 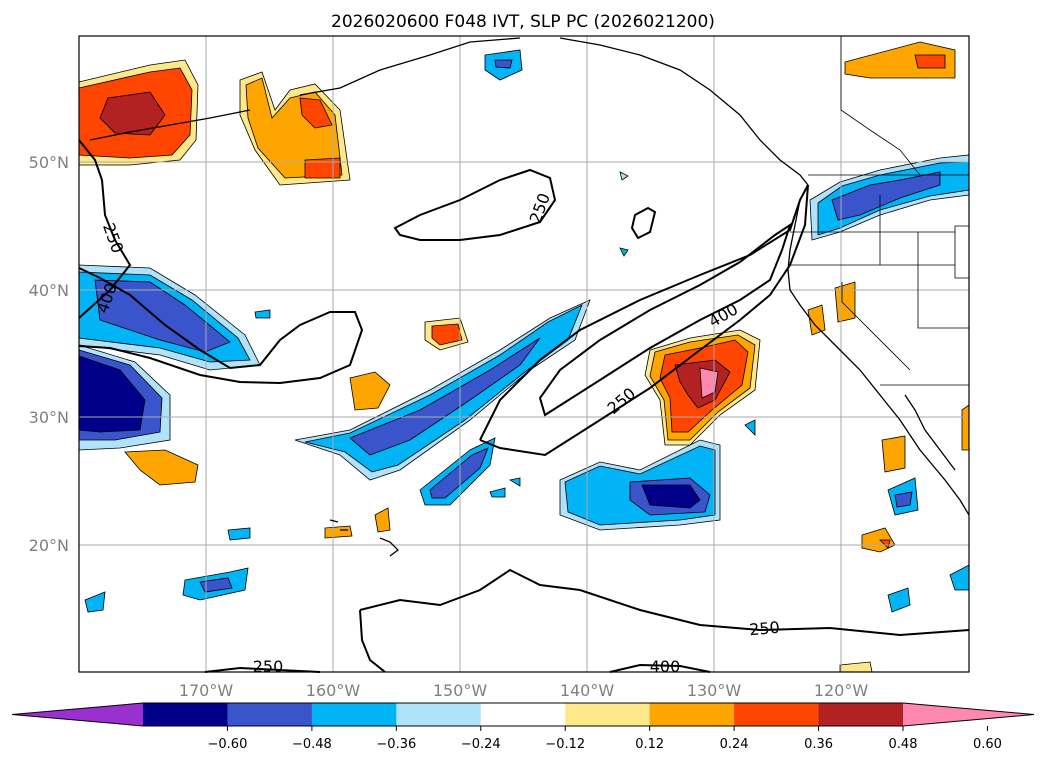 I want to click on colorbar-extend-high, so click(x=968, y=714).